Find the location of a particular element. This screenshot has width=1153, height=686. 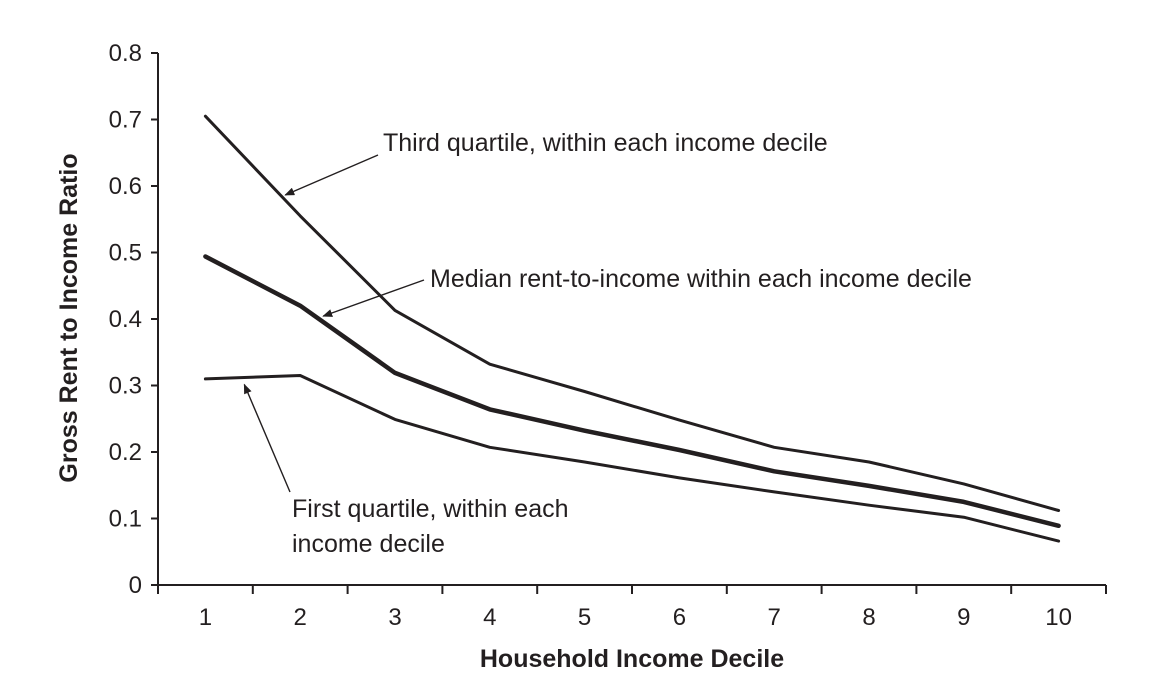

arrow-median is located at coordinates (373, 298).